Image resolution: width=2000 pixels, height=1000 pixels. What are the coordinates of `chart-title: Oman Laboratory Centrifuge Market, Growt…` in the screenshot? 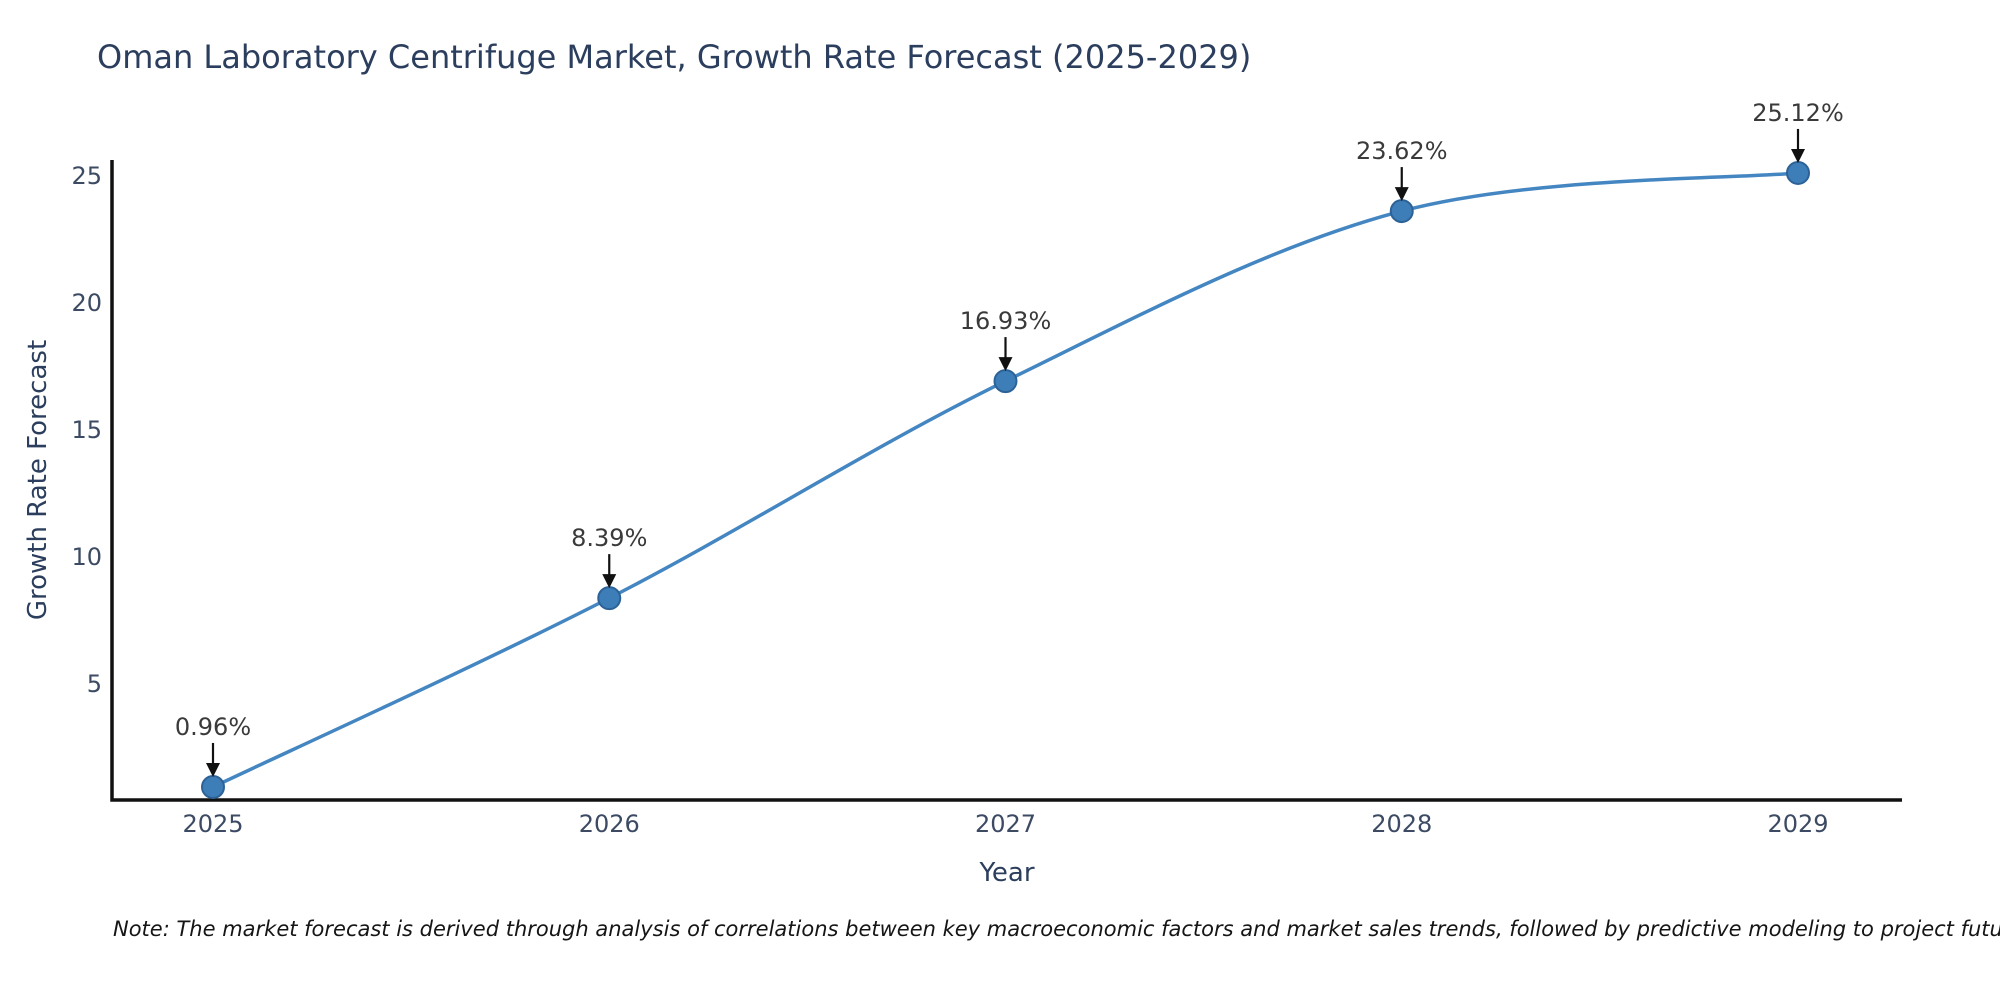 It's located at (674, 57).